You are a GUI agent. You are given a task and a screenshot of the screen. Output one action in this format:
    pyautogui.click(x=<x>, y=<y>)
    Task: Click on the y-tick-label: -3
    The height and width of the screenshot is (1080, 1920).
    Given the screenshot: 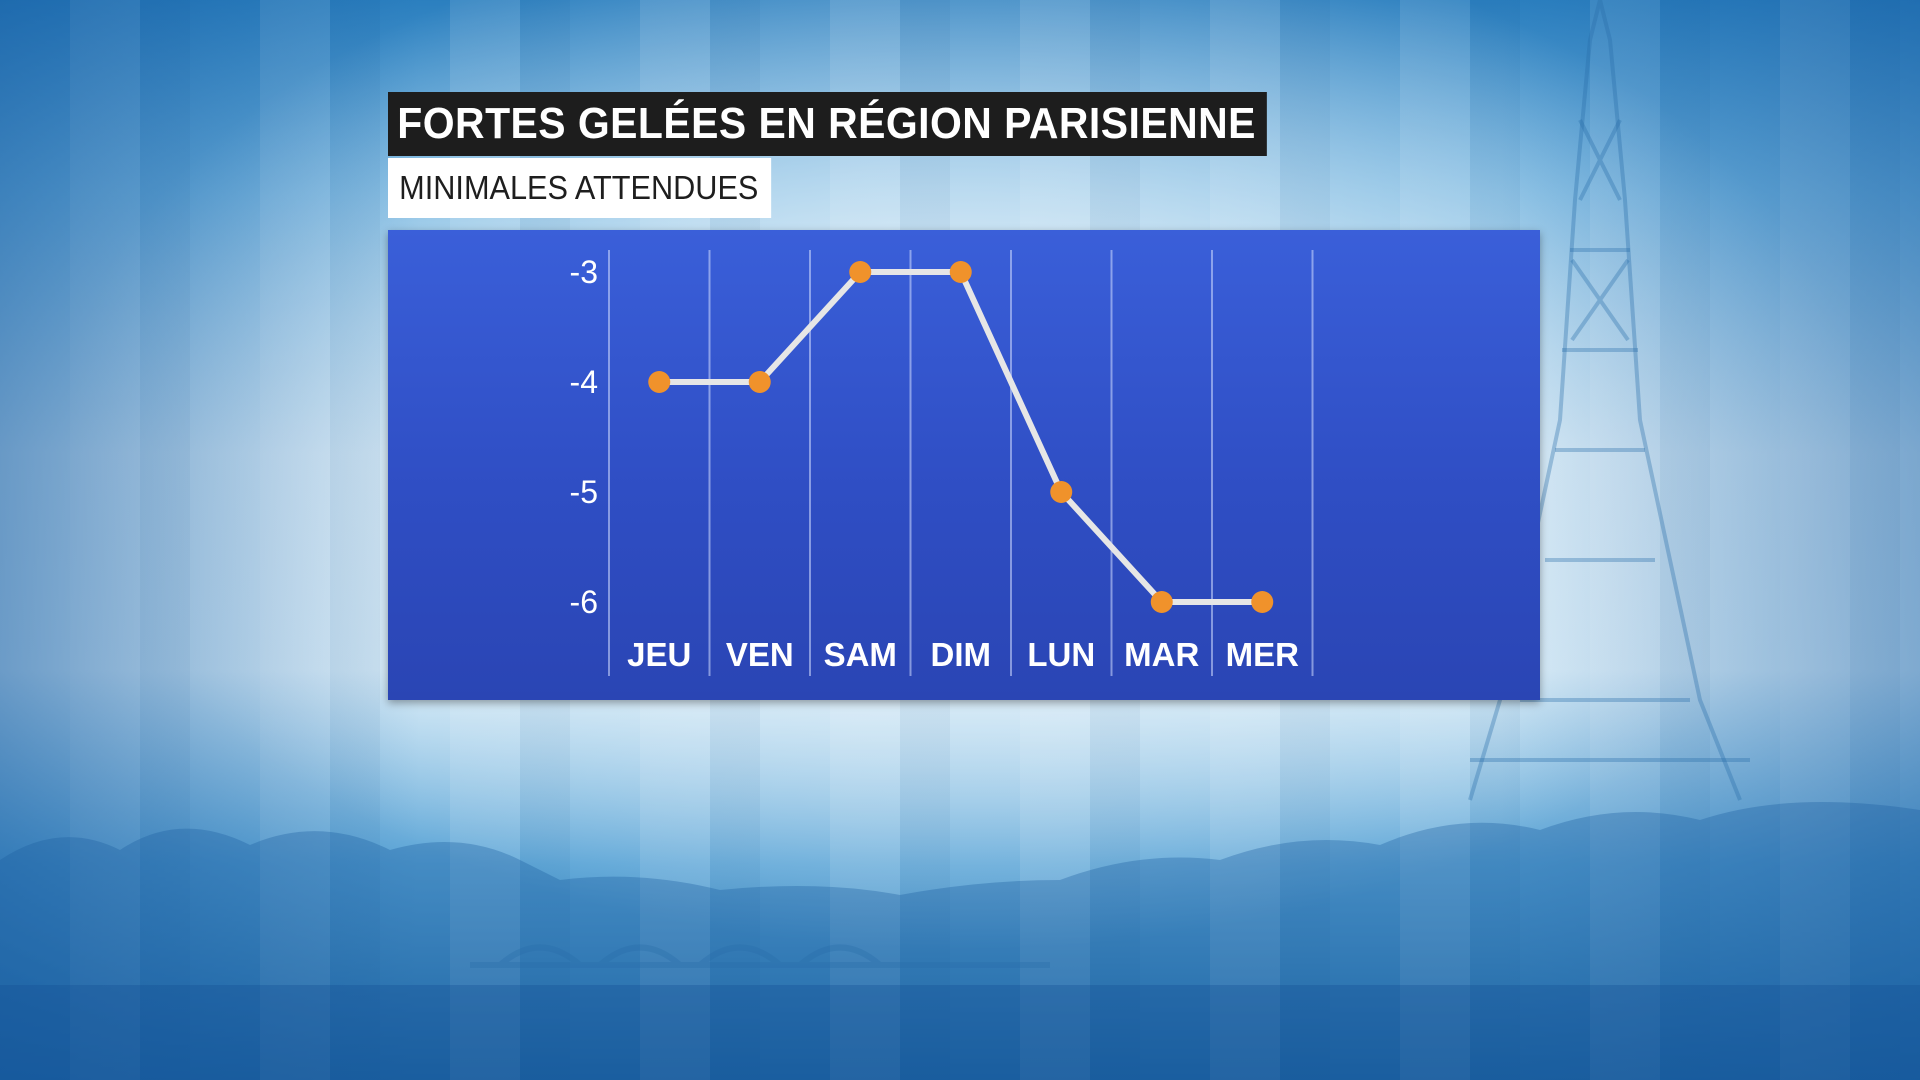 What is the action you would take?
    pyautogui.click(x=584, y=272)
    